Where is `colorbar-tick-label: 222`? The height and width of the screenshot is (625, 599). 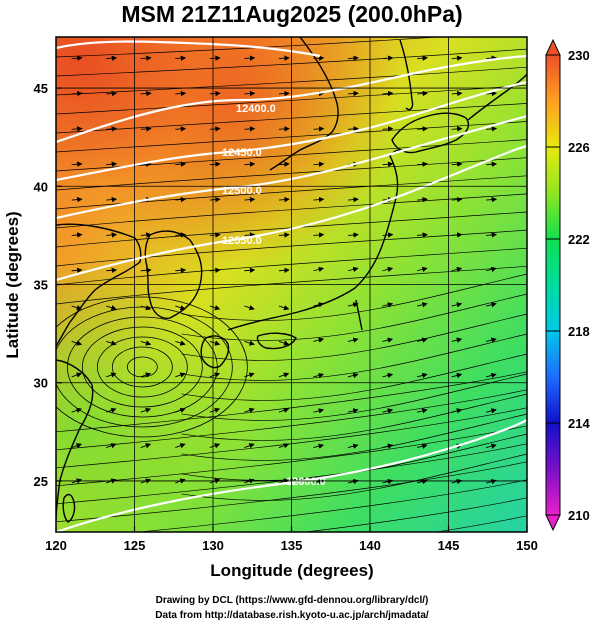
colorbar-tick-label: 222 is located at coordinates (579, 239).